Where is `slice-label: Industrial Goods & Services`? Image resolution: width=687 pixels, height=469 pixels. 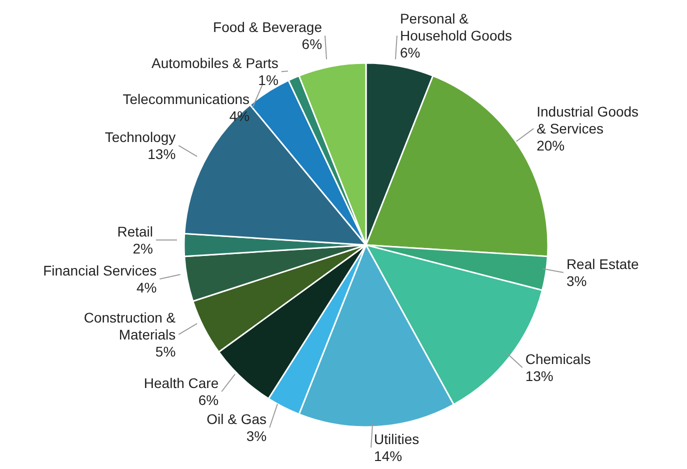
slice-label: Industrial Goods & Services is located at coordinates (587, 120).